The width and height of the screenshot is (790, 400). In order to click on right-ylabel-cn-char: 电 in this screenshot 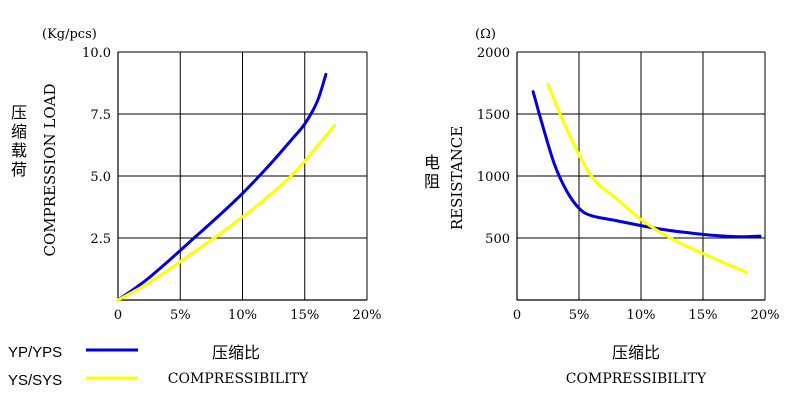, I will do `click(432, 162)`.